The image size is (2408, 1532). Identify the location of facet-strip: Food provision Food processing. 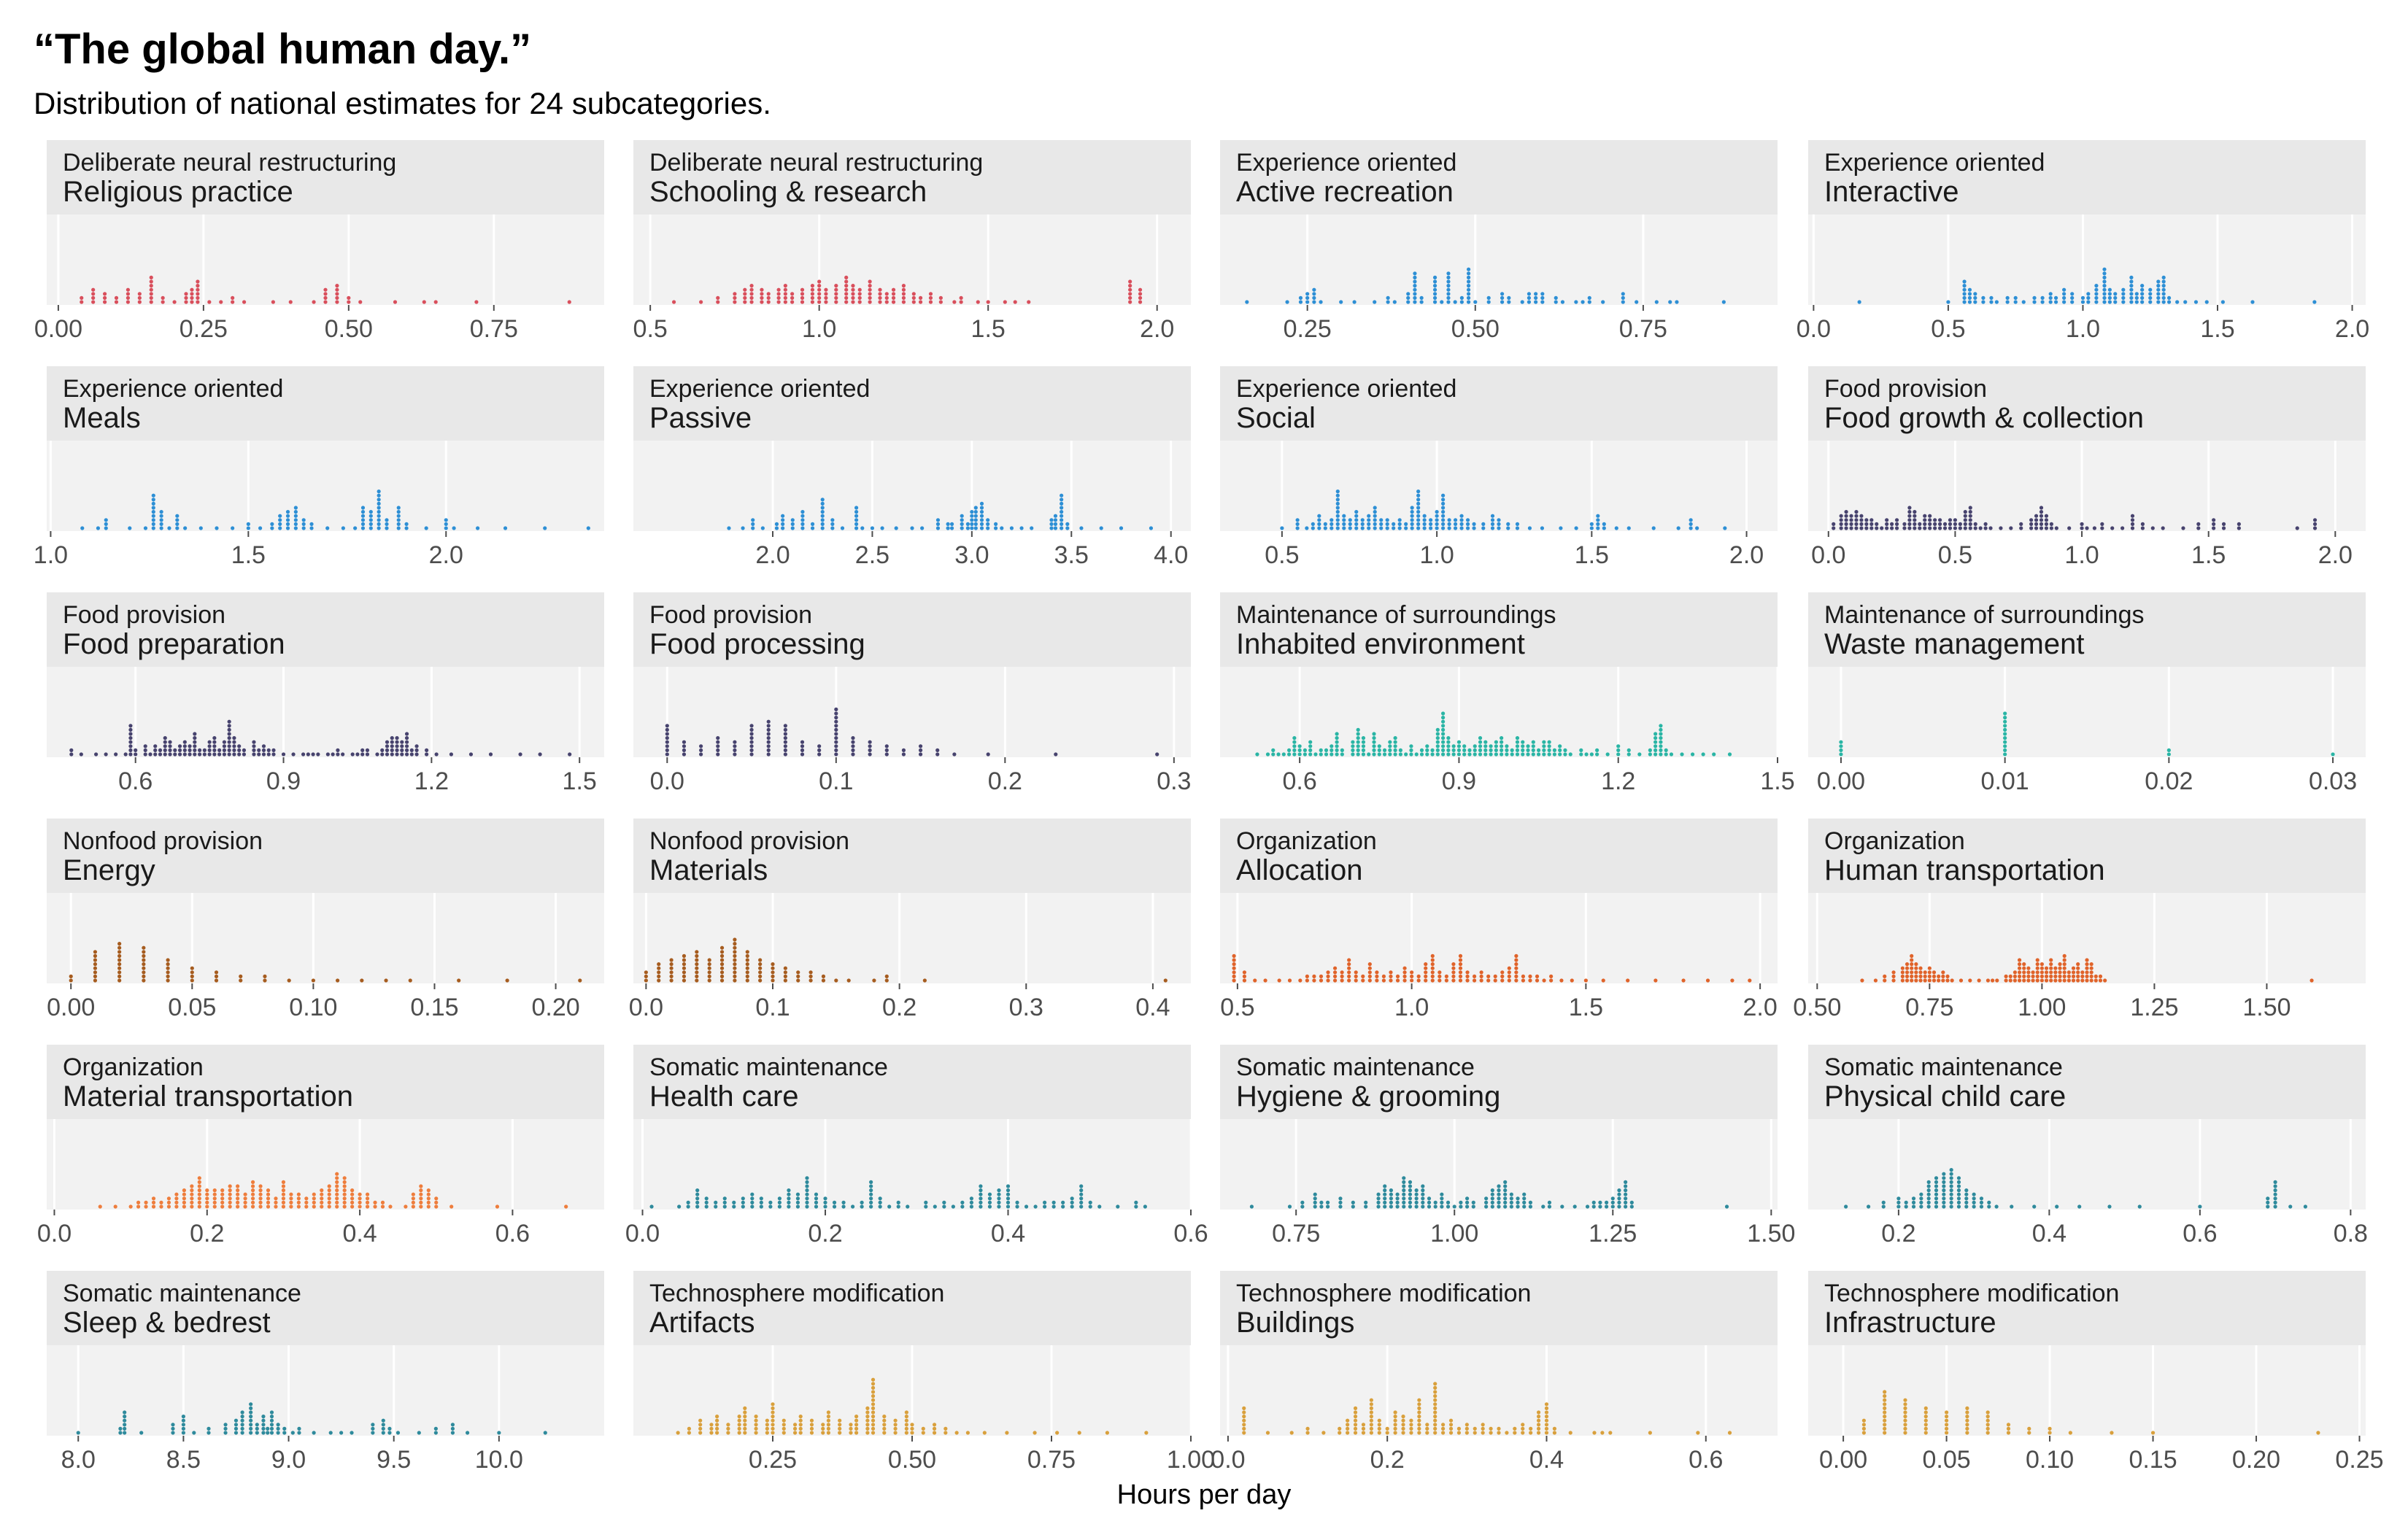
(912, 630).